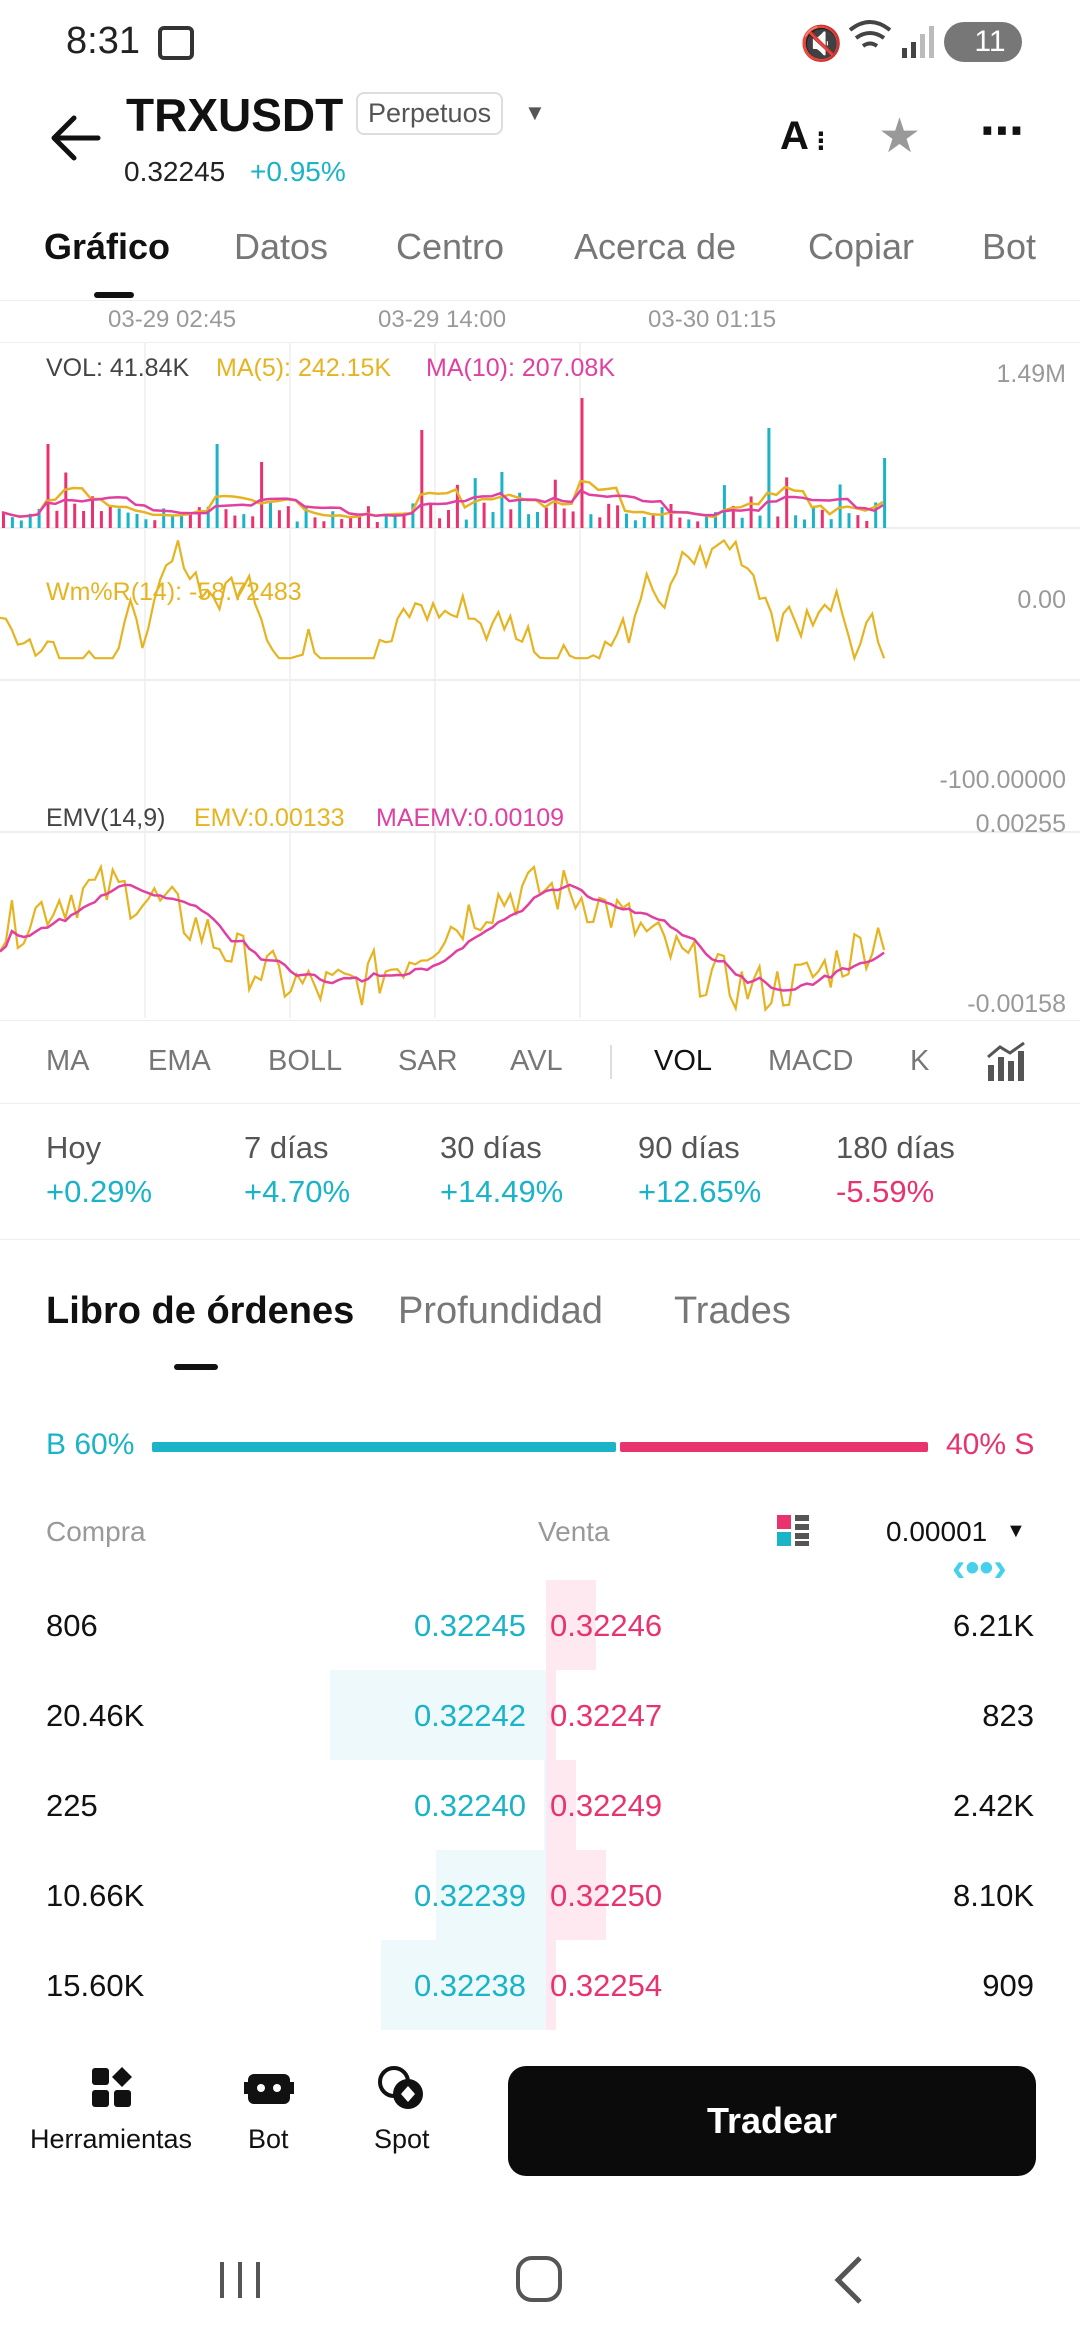 This screenshot has width=1080, height=2340. I want to click on tab-copiar: Copiar, so click(861, 246).